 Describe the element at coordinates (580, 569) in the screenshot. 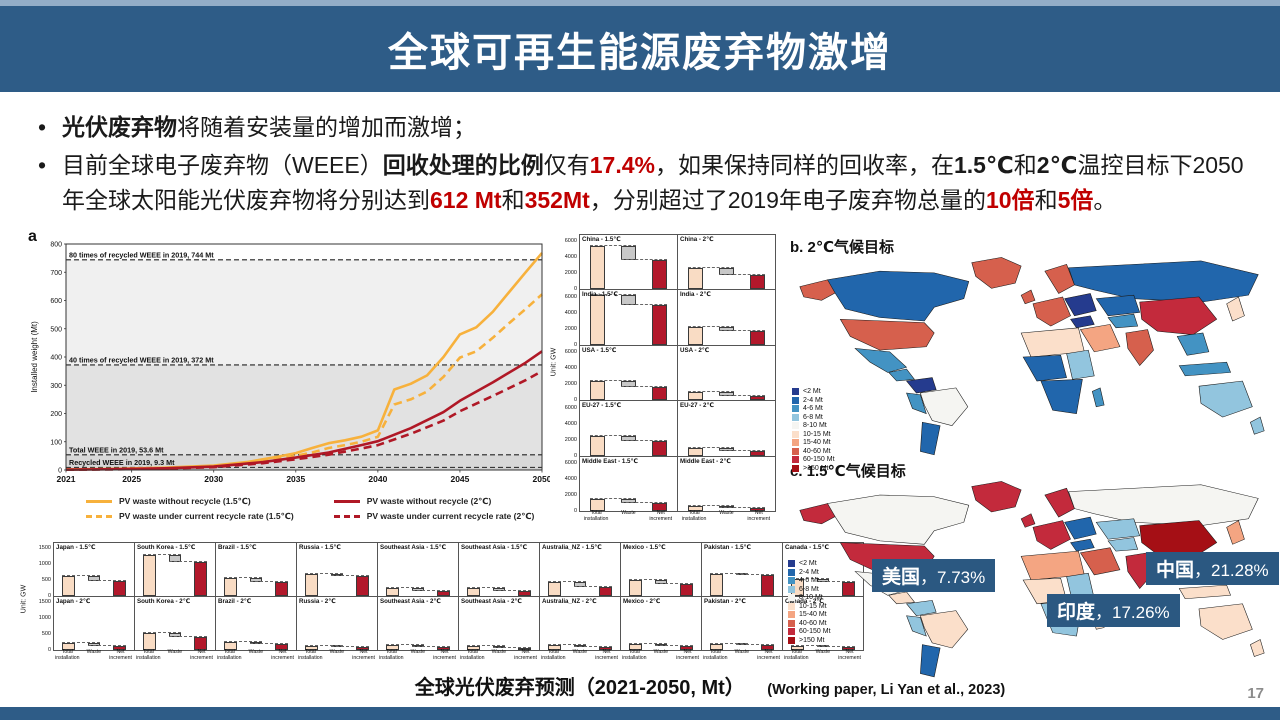

I see `waterfall-panel: Australia_NZ - 1.5℃` at that location.